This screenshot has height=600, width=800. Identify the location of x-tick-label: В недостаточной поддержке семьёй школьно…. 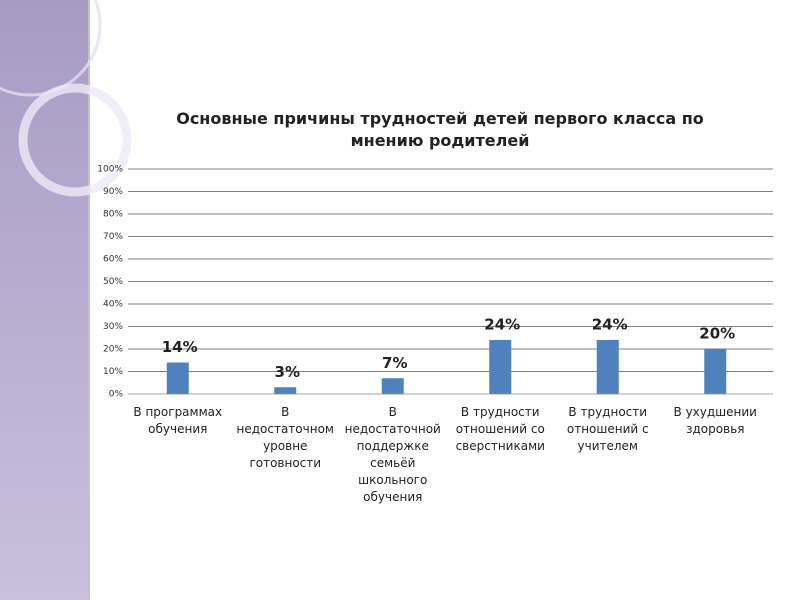
(392, 454).